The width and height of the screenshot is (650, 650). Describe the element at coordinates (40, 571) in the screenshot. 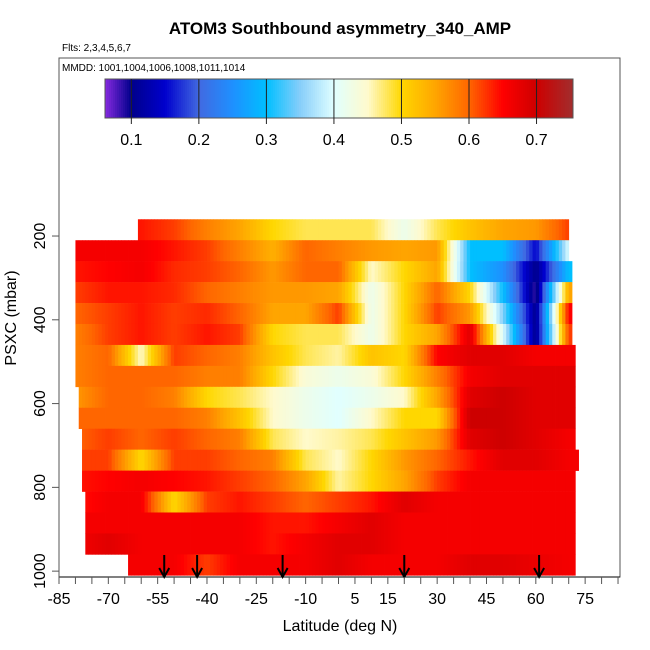

I see `y-tick-label: 1000` at that location.